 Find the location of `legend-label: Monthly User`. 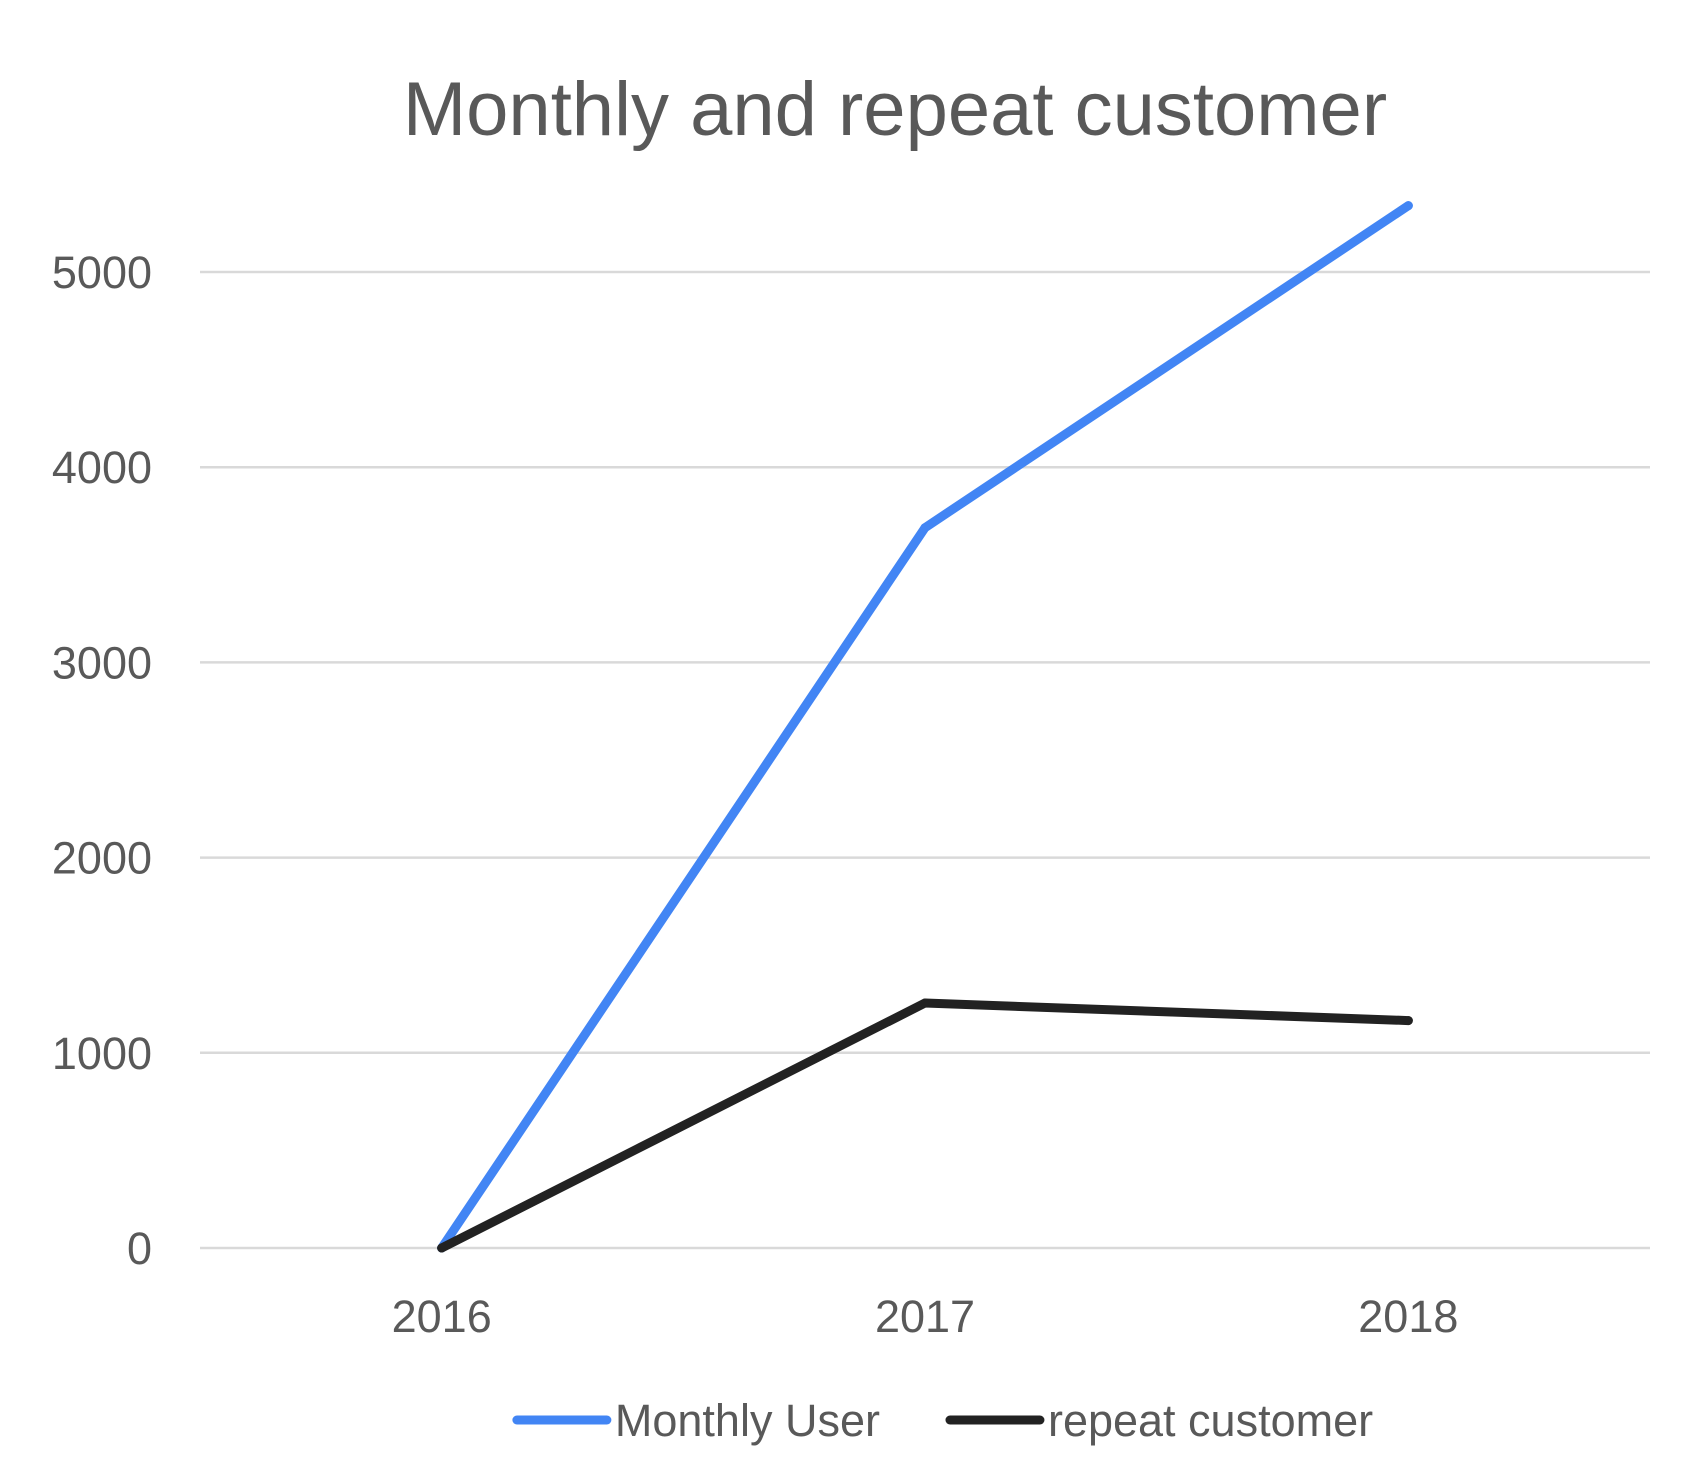

legend-label: Monthly User is located at coordinates (747, 1420).